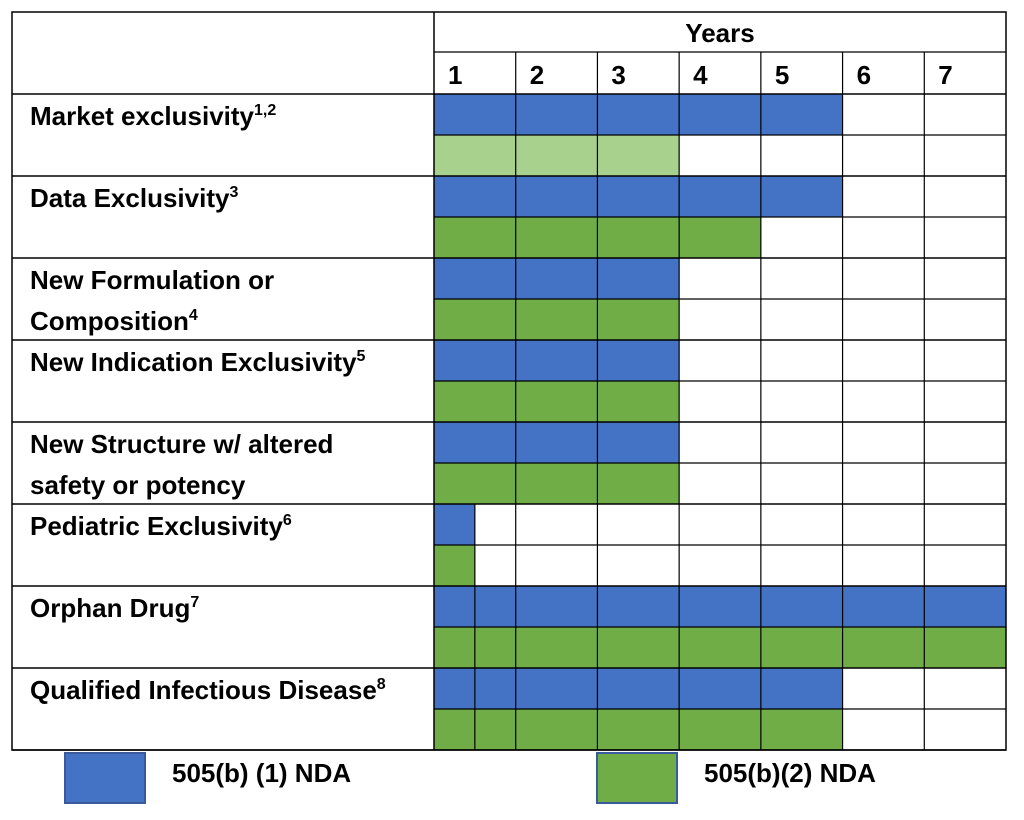  I want to click on year-tick-label: 7, so click(945, 75).